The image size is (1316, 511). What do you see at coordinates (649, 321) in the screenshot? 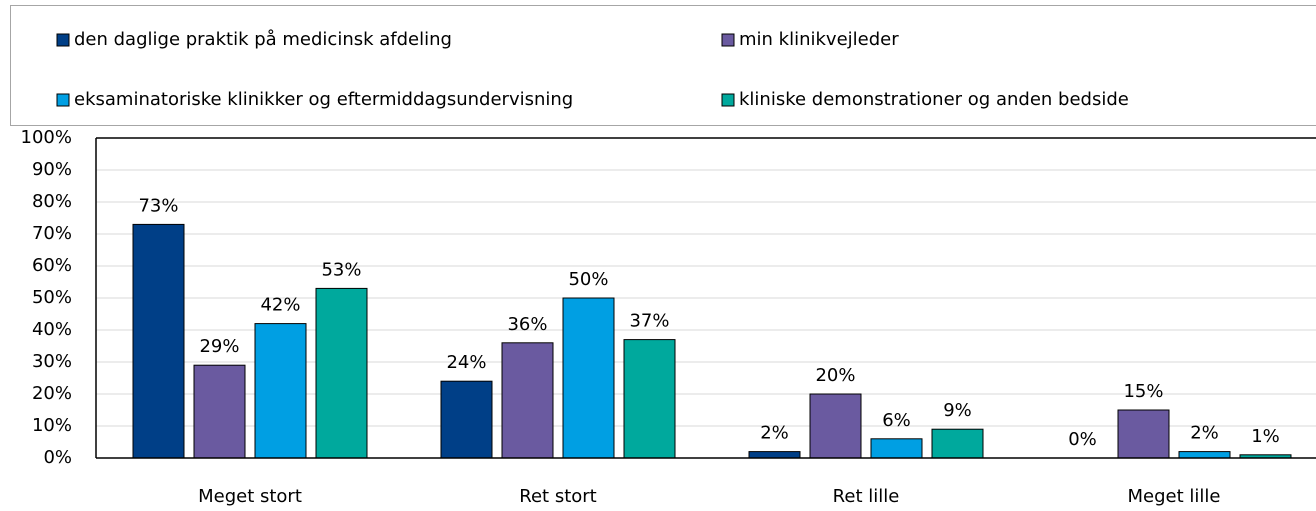
I see `data-label: 37%` at bounding box center [649, 321].